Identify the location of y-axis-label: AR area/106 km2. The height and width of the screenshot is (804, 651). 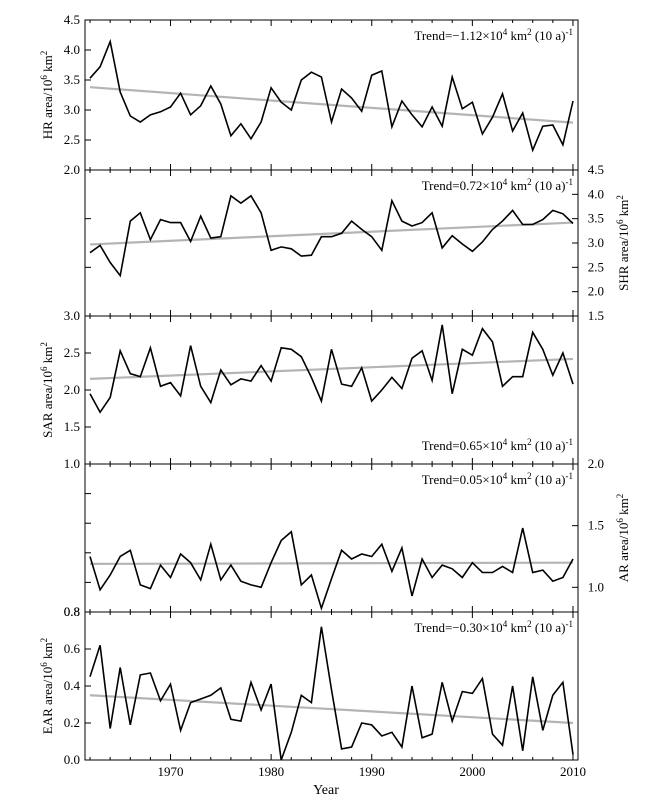
(623, 538).